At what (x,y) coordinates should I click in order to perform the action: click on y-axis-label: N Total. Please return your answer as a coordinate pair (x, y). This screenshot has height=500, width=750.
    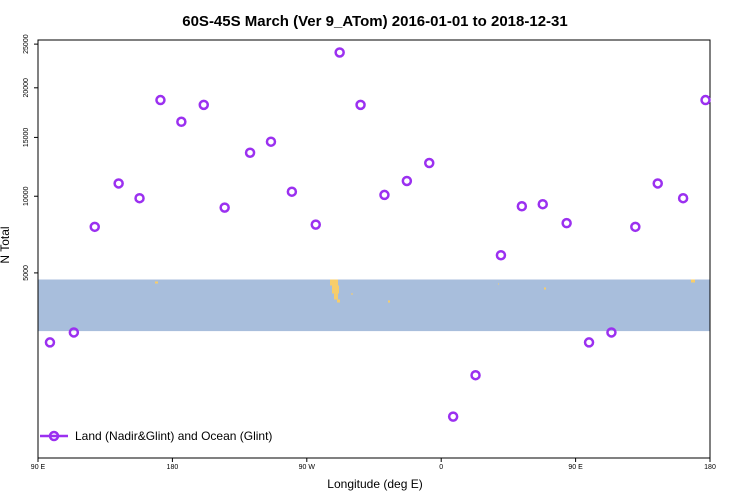
    Looking at the image, I should click on (6, 244).